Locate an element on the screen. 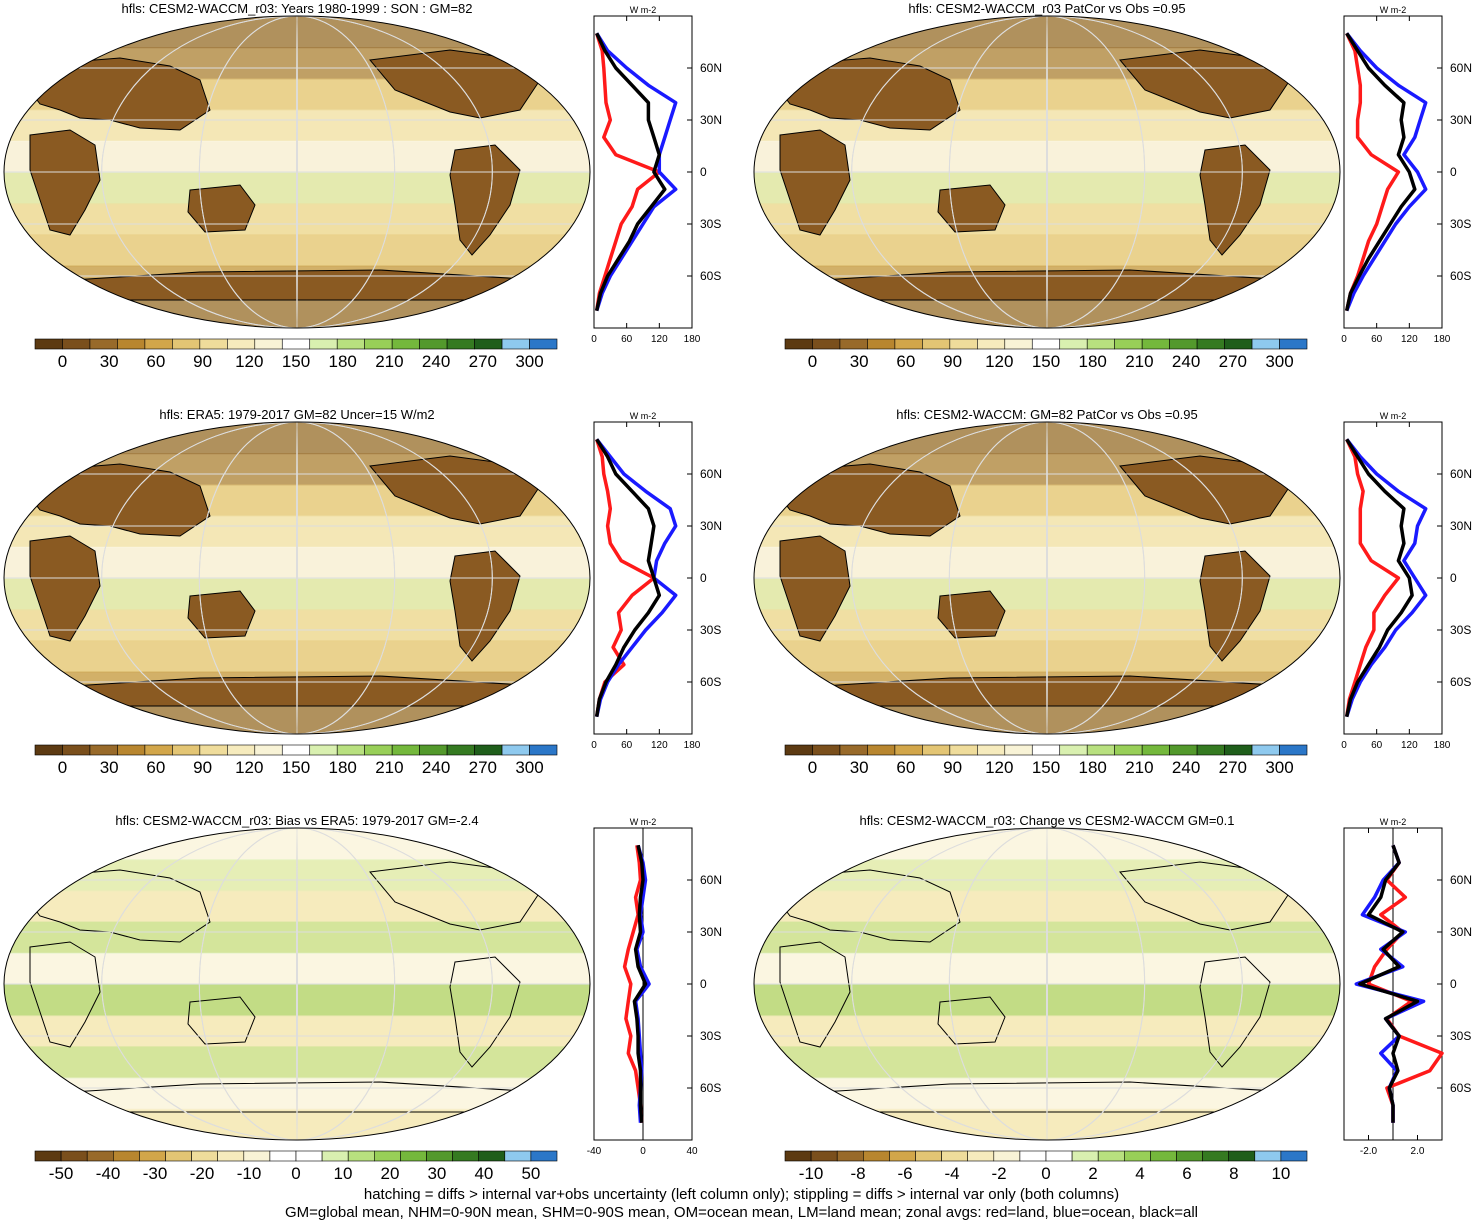 This screenshot has height=1221, width=1483. colorbar-label: 240 is located at coordinates (436, 767).